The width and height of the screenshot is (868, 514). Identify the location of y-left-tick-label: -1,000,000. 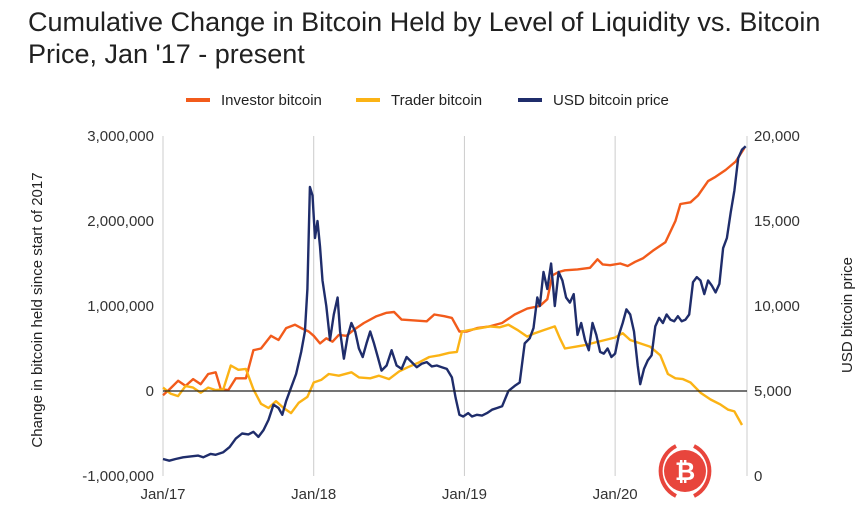
(118, 476).